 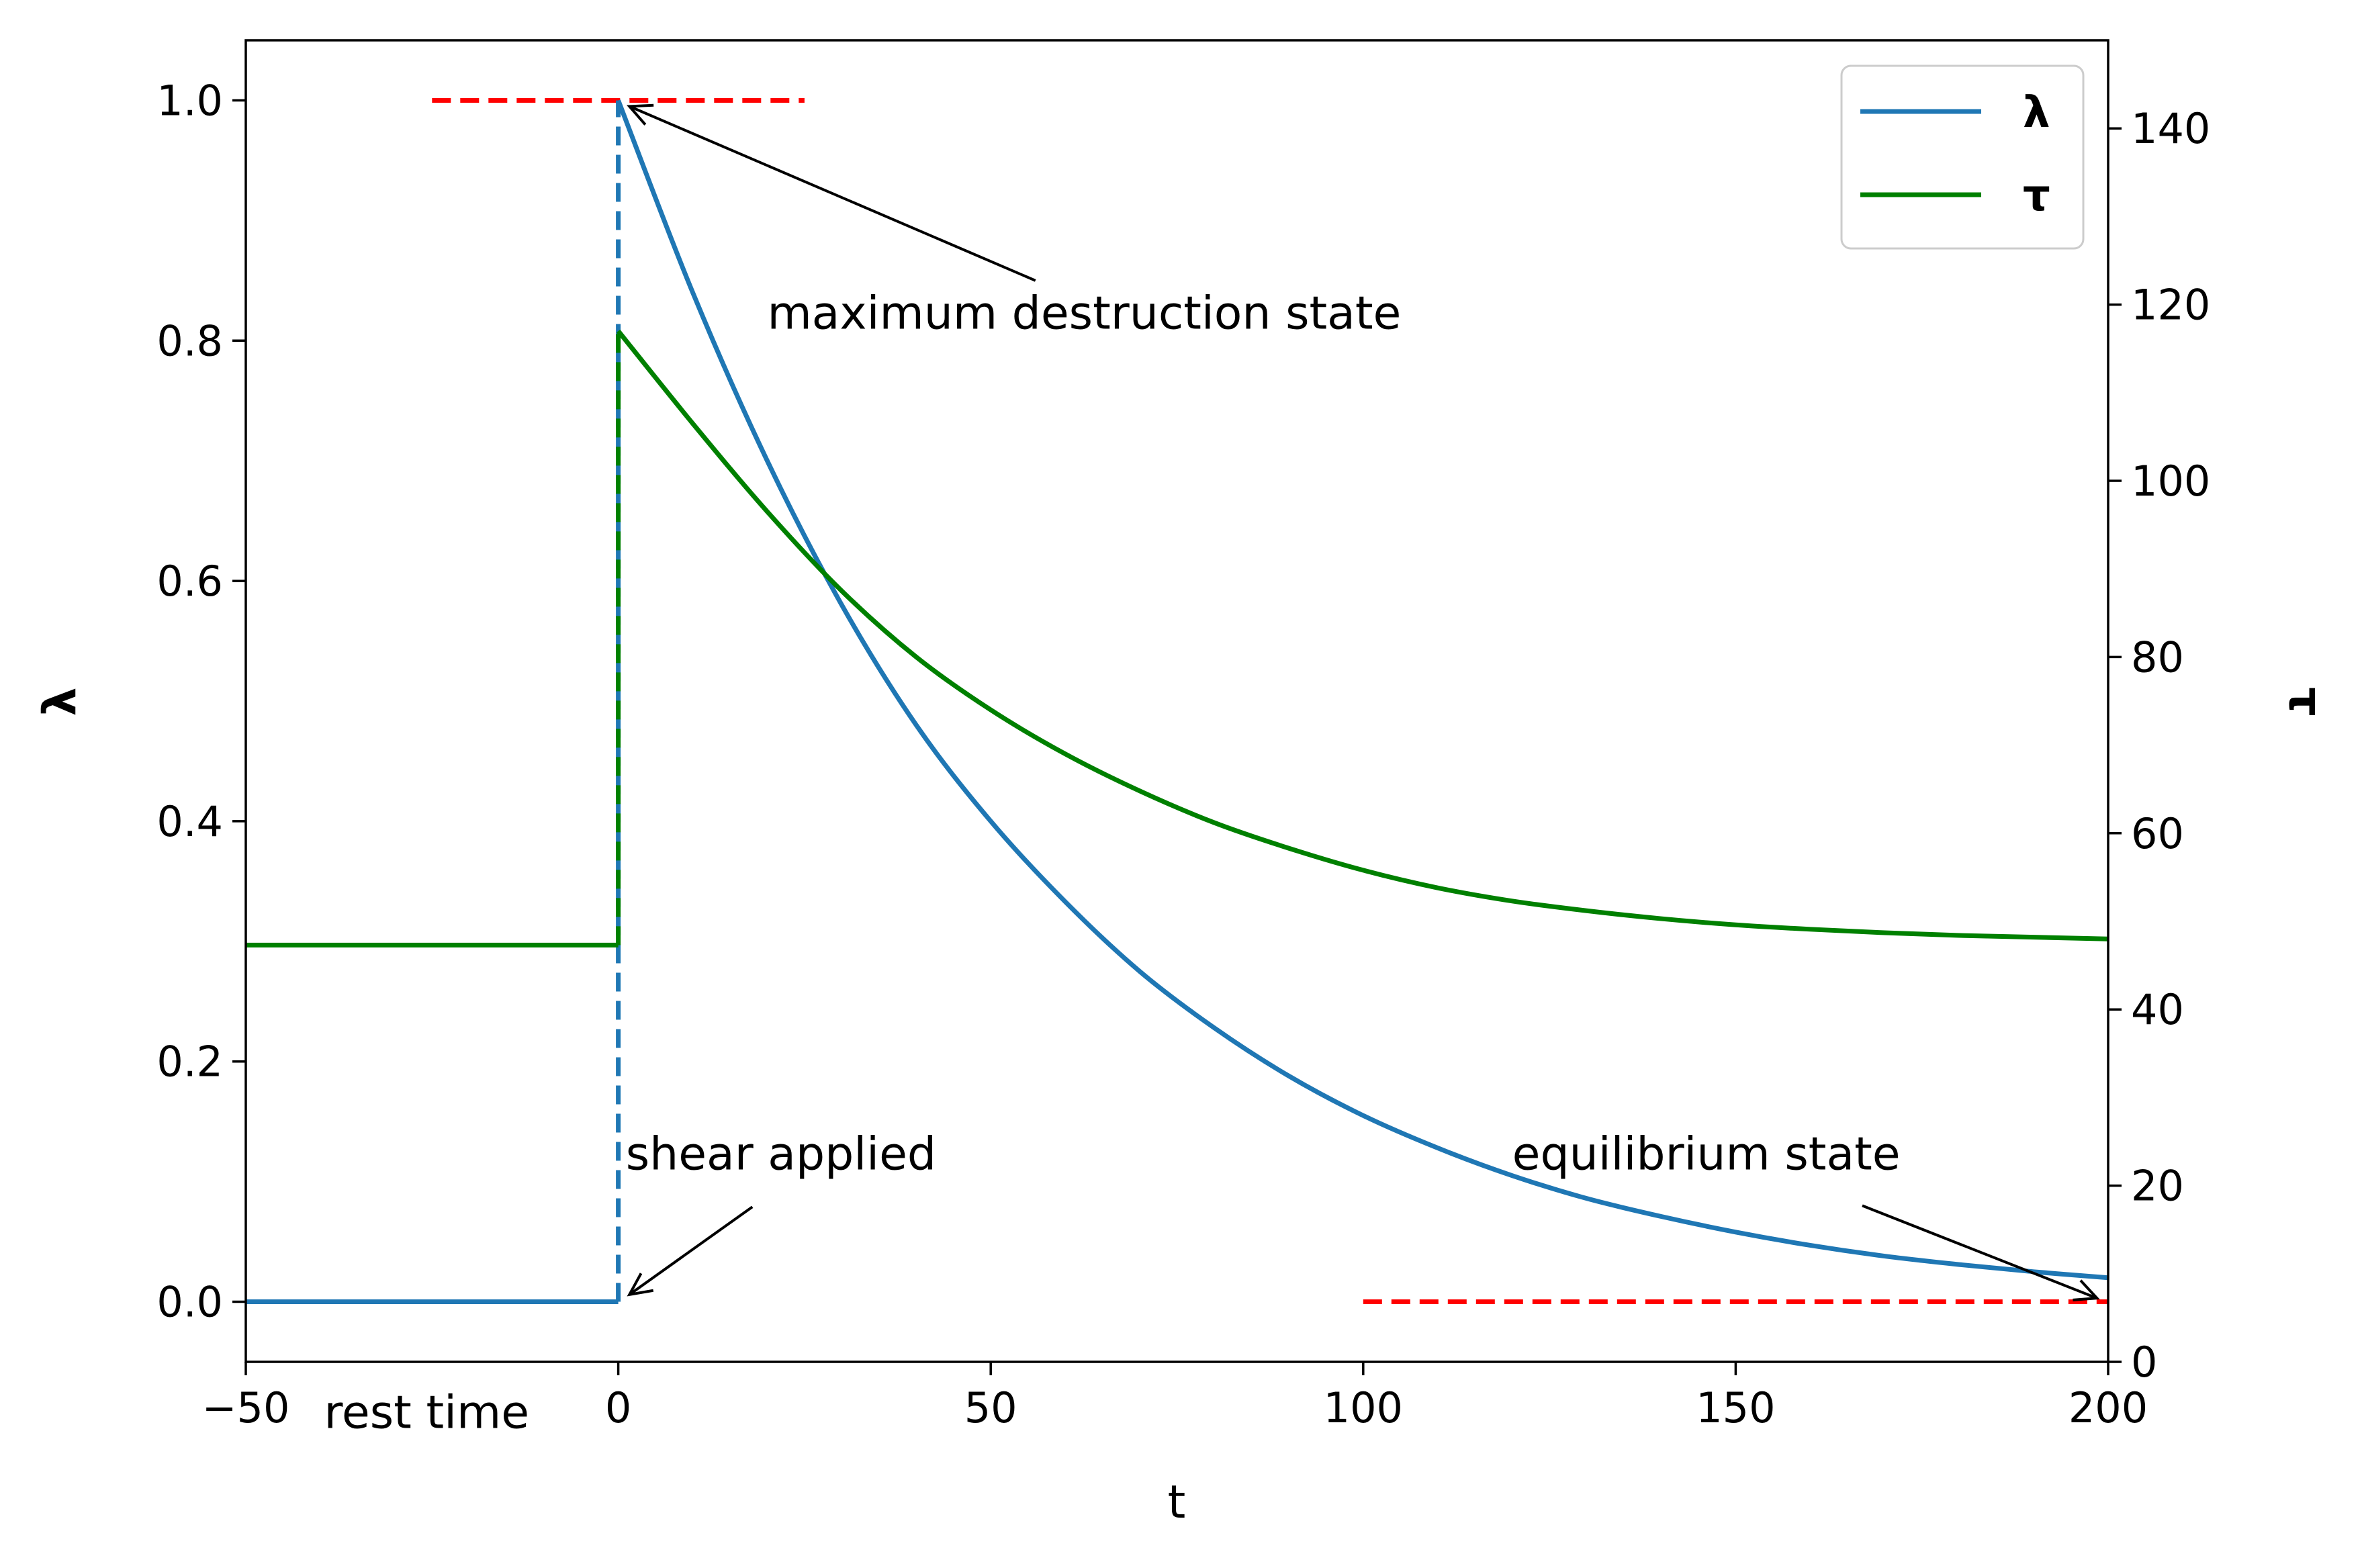 I want to click on y-right-tick-label-5: 100, so click(x=2170, y=481).